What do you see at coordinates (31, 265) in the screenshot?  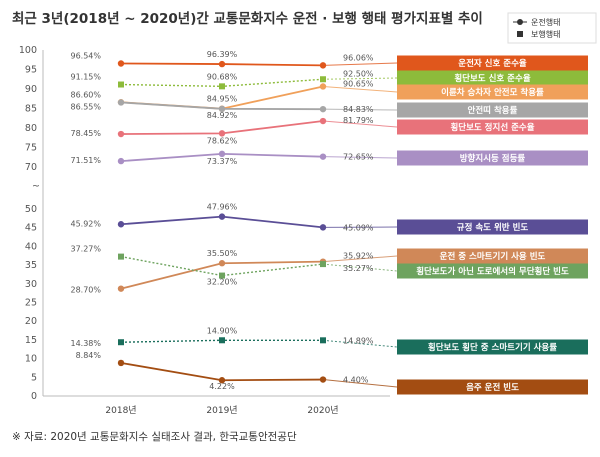 I see `y-tick-label: 35` at bounding box center [31, 265].